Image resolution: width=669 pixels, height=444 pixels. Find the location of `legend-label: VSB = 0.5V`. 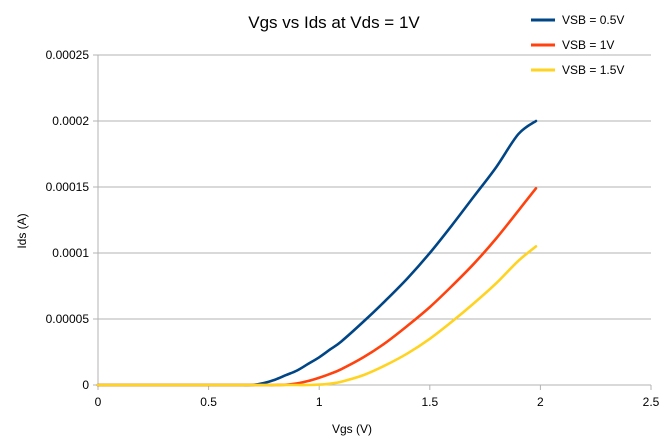

legend-label: VSB = 0.5V is located at coordinates (593, 20).